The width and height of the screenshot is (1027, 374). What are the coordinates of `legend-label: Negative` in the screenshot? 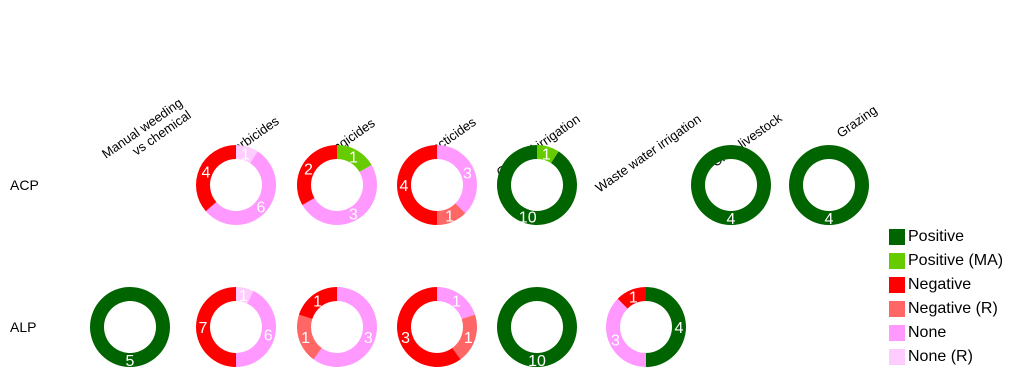 It's located at (940, 284).